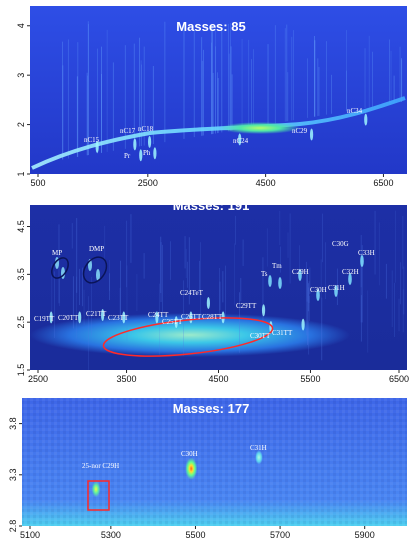 The height and width of the screenshot is (550, 412). Describe the element at coordinates (318, 290) in the screenshot. I see `c30h-label: C30H` at that location.